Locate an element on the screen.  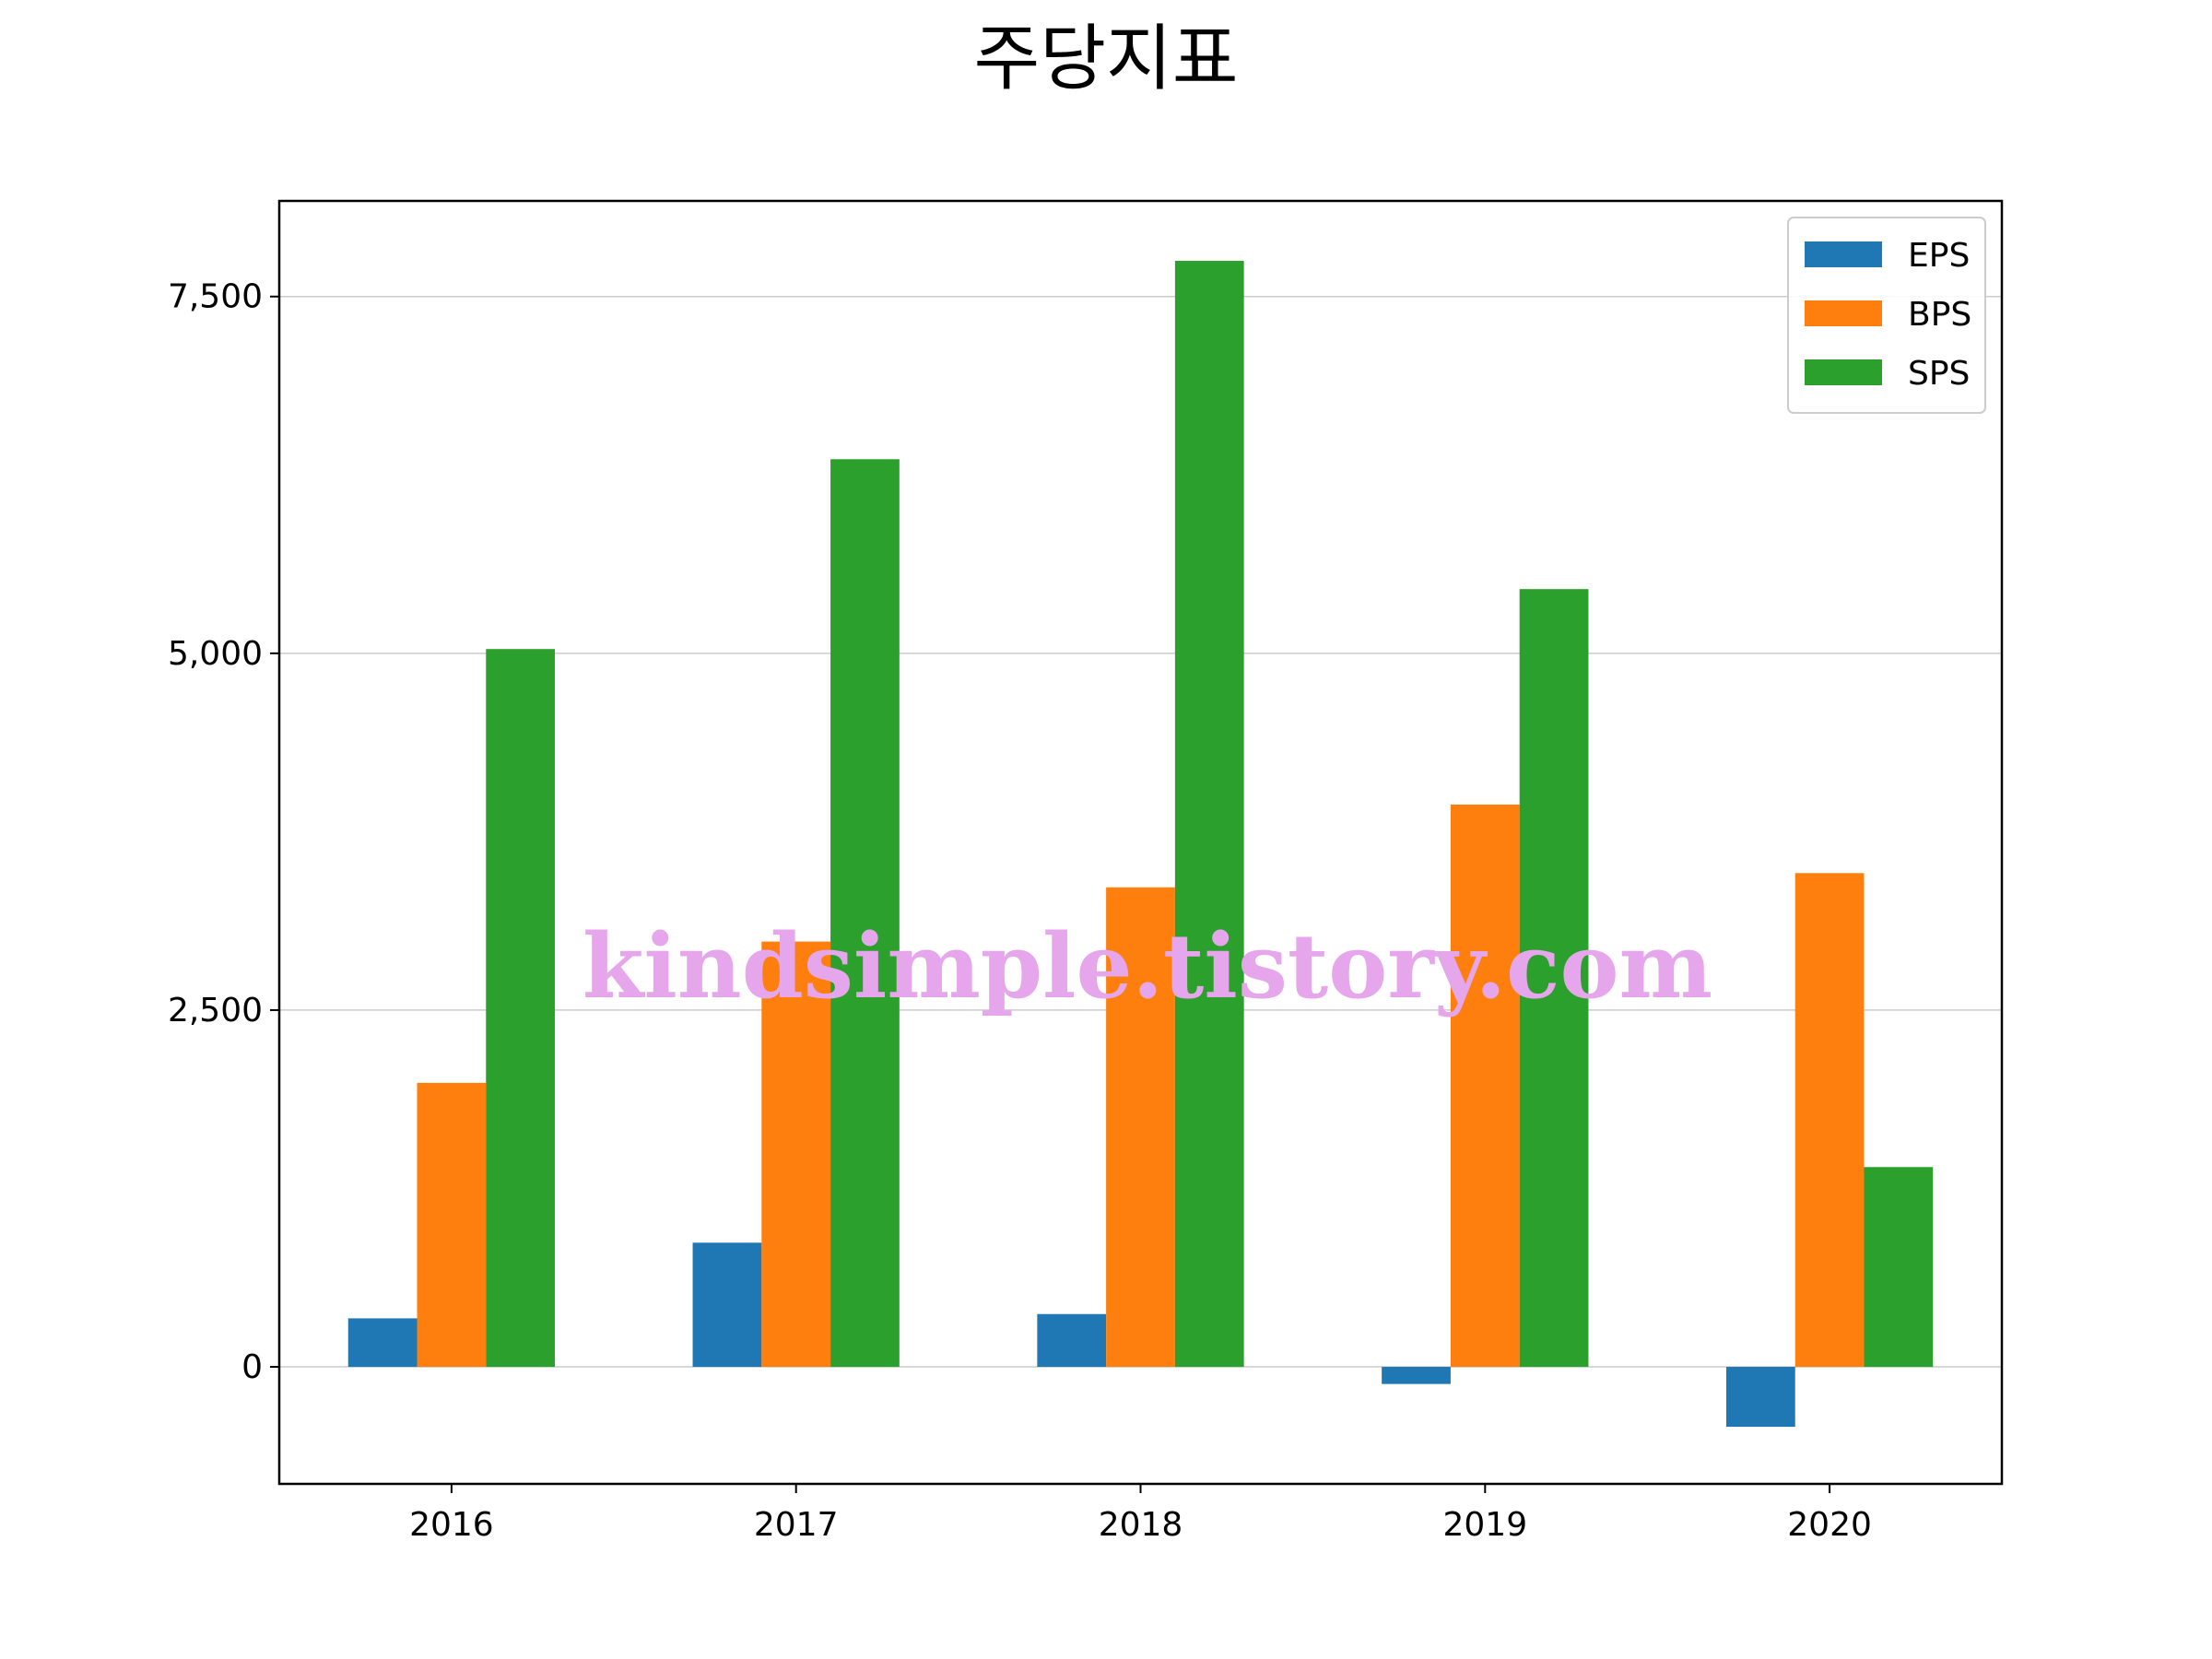
bar-sps-2016 is located at coordinates (521, 1008).